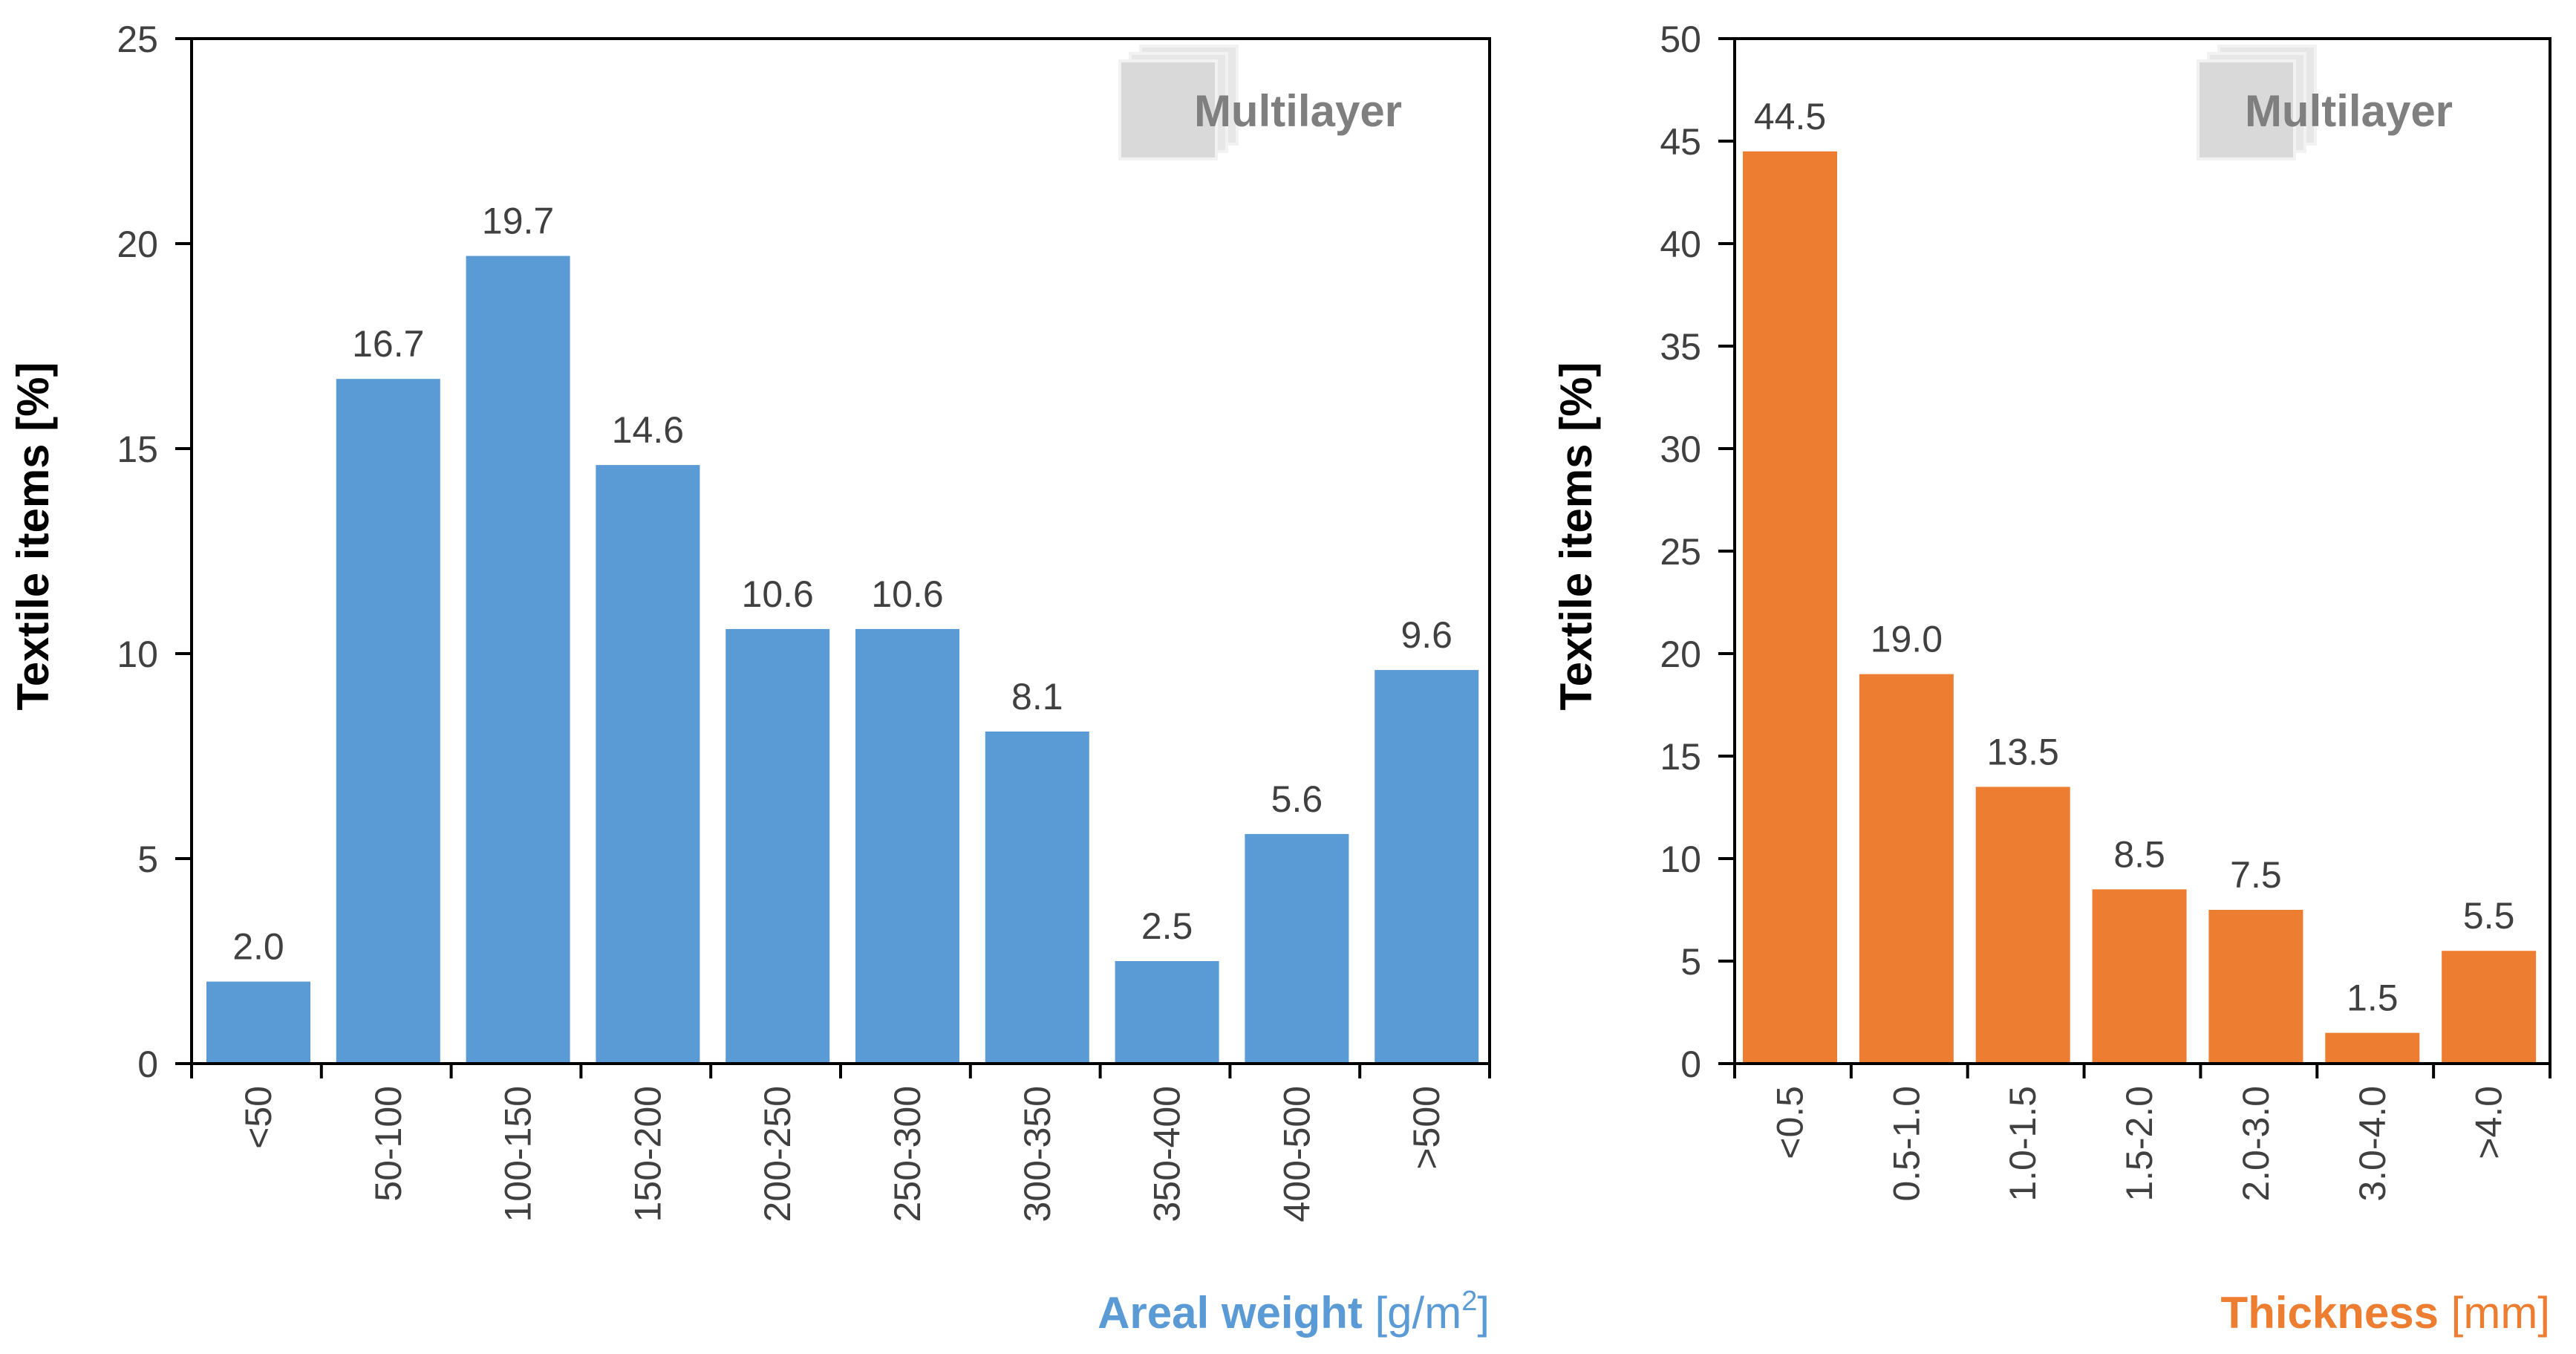  I want to click on data-label: 7.5, so click(2256, 875).